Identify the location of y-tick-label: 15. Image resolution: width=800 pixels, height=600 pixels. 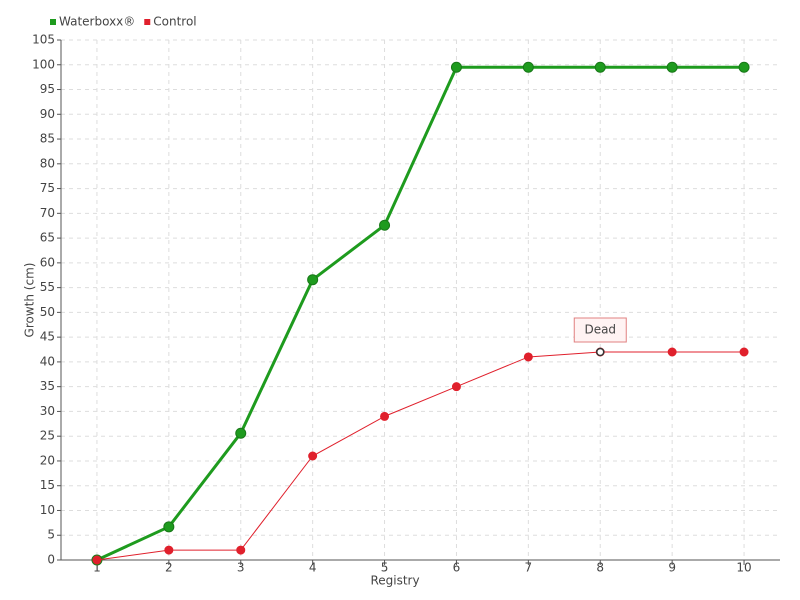
(47, 485).